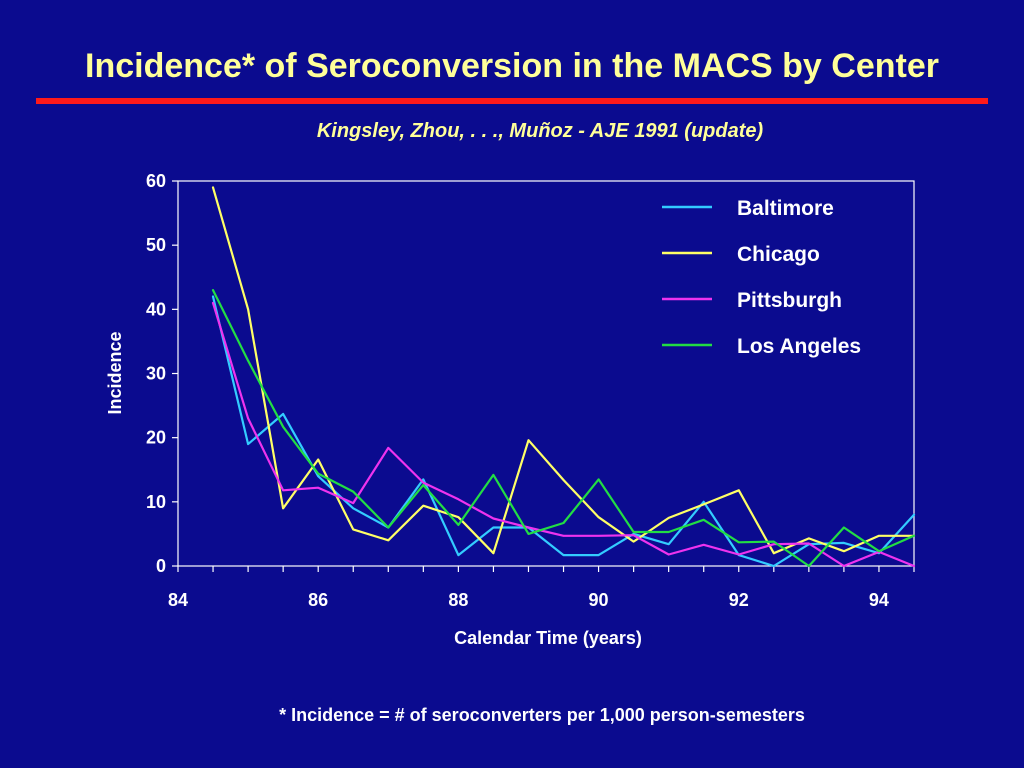 The width and height of the screenshot is (1024, 768). I want to click on y-tick-label: 50, so click(156, 245).